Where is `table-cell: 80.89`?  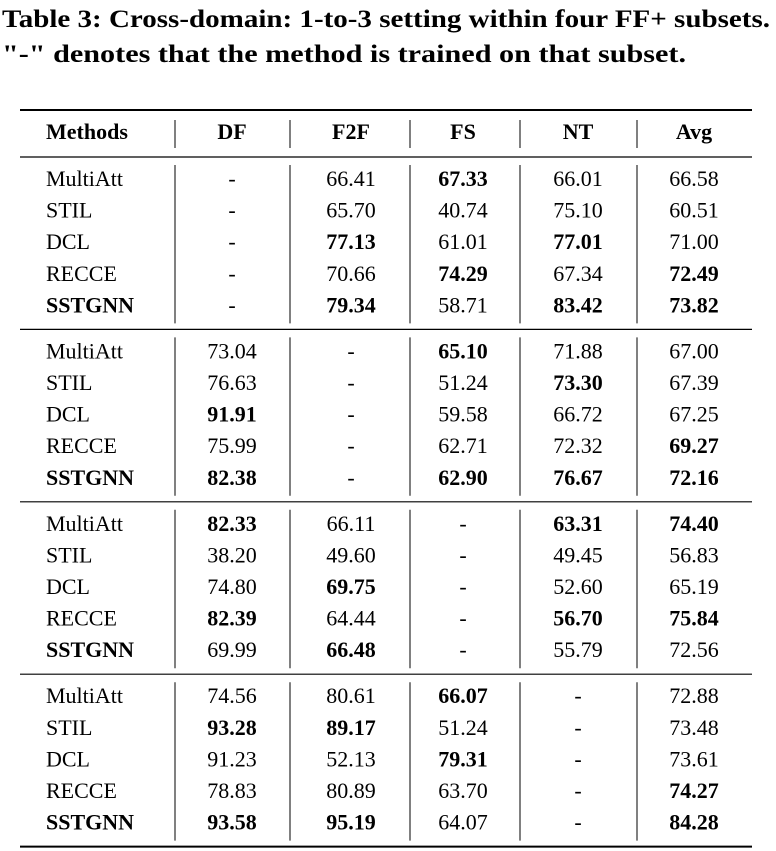
table-cell: 80.89 is located at coordinates (351, 790).